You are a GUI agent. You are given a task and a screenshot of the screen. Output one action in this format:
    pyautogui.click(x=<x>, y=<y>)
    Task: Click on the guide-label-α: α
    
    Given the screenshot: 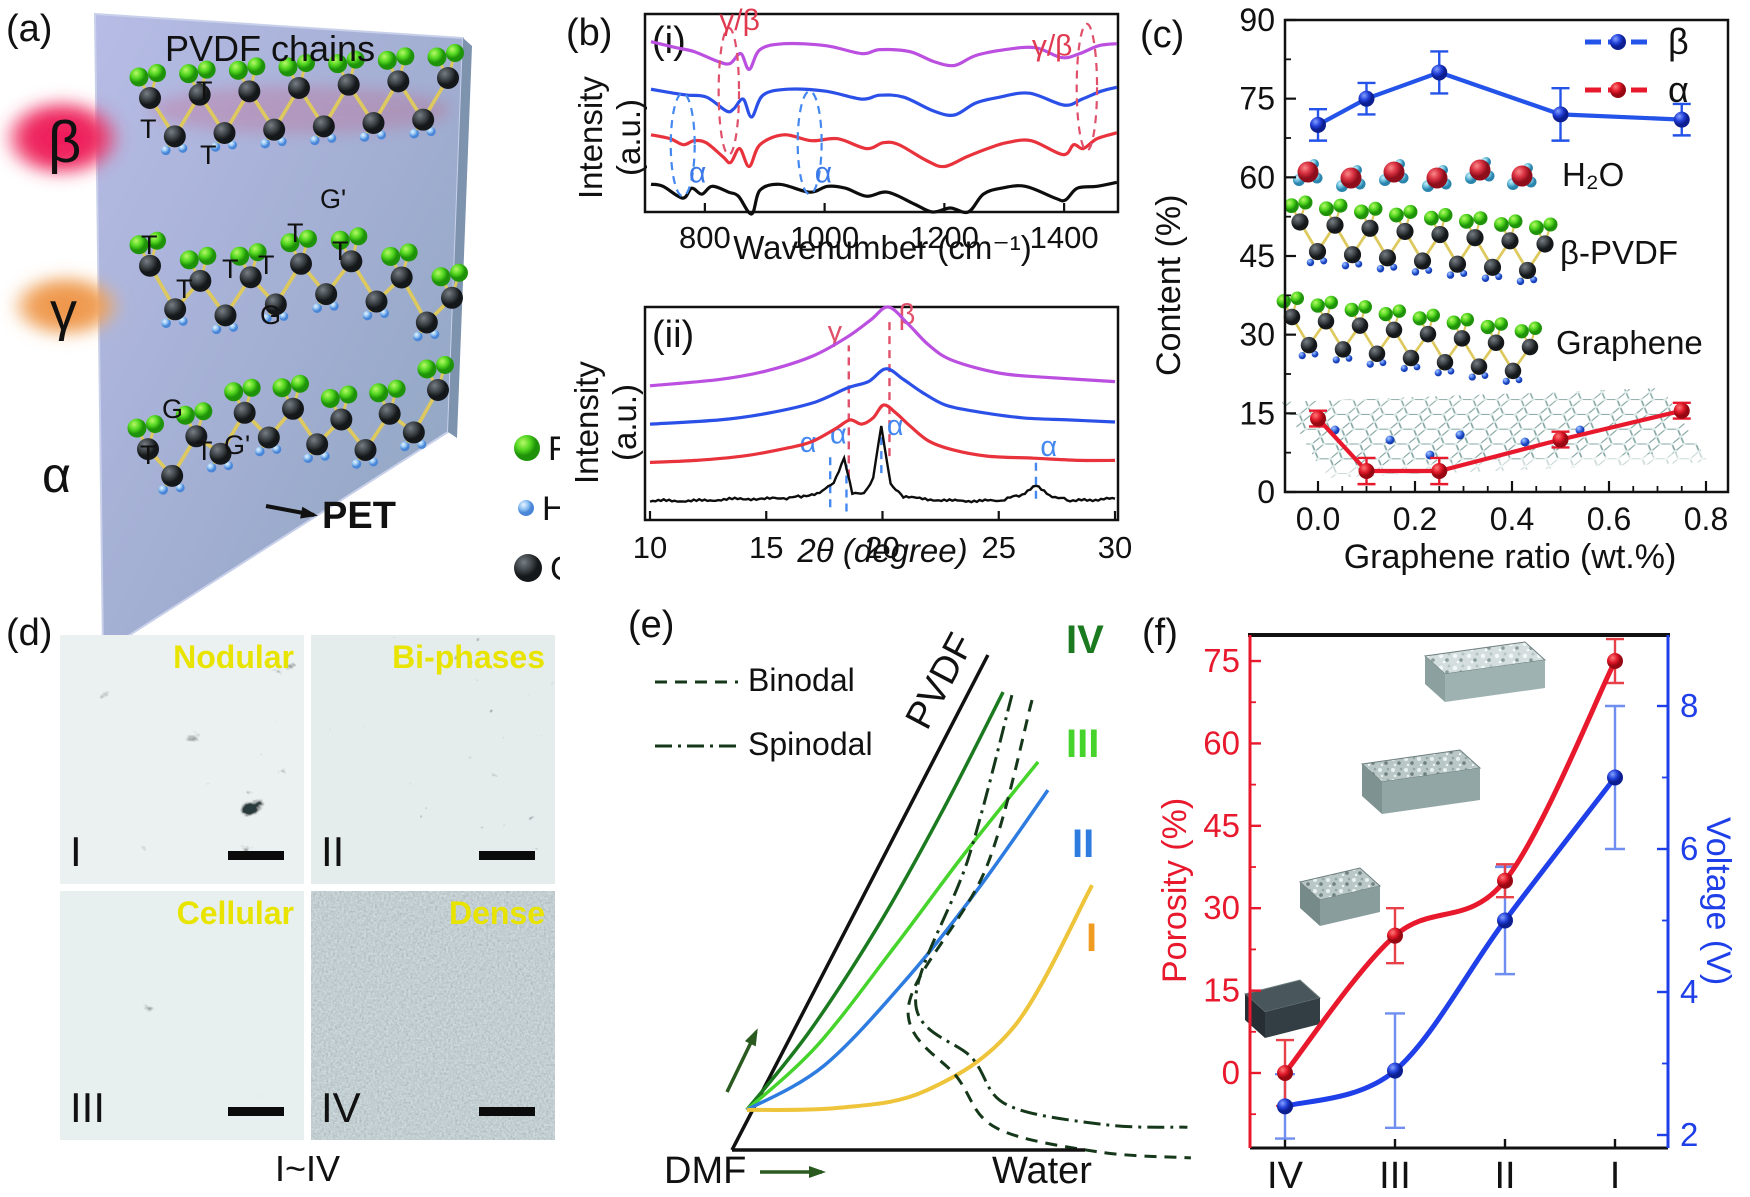 What is the action you would take?
    pyautogui.click(x=1048, y=447)
    